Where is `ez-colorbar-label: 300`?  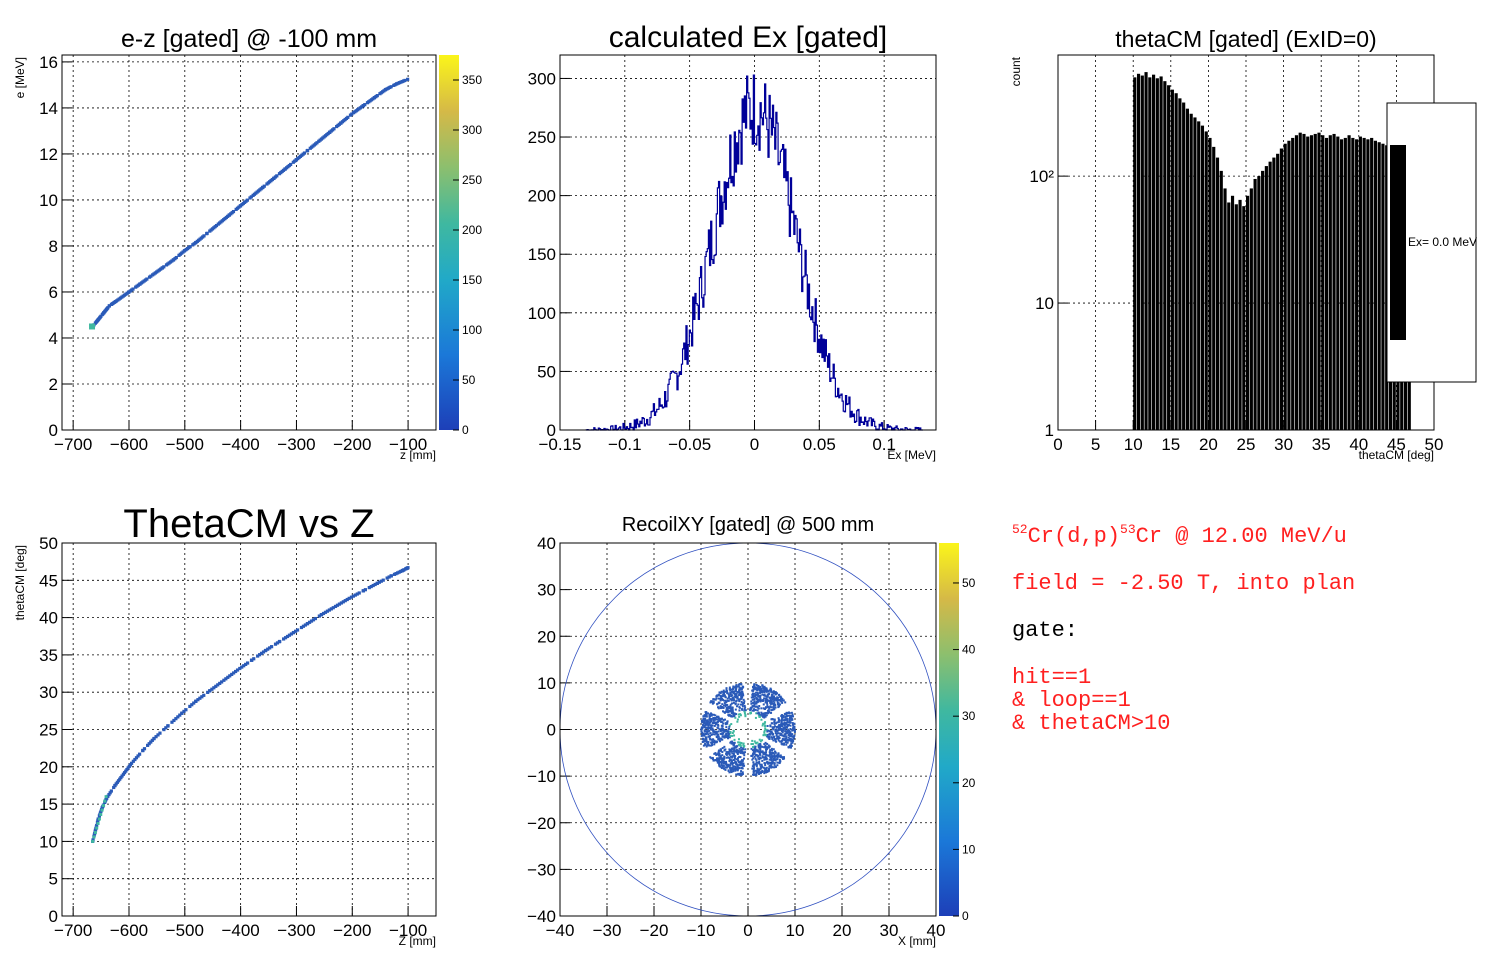
ez-colorbar-label: 300 is located at coordinates (472, 130).